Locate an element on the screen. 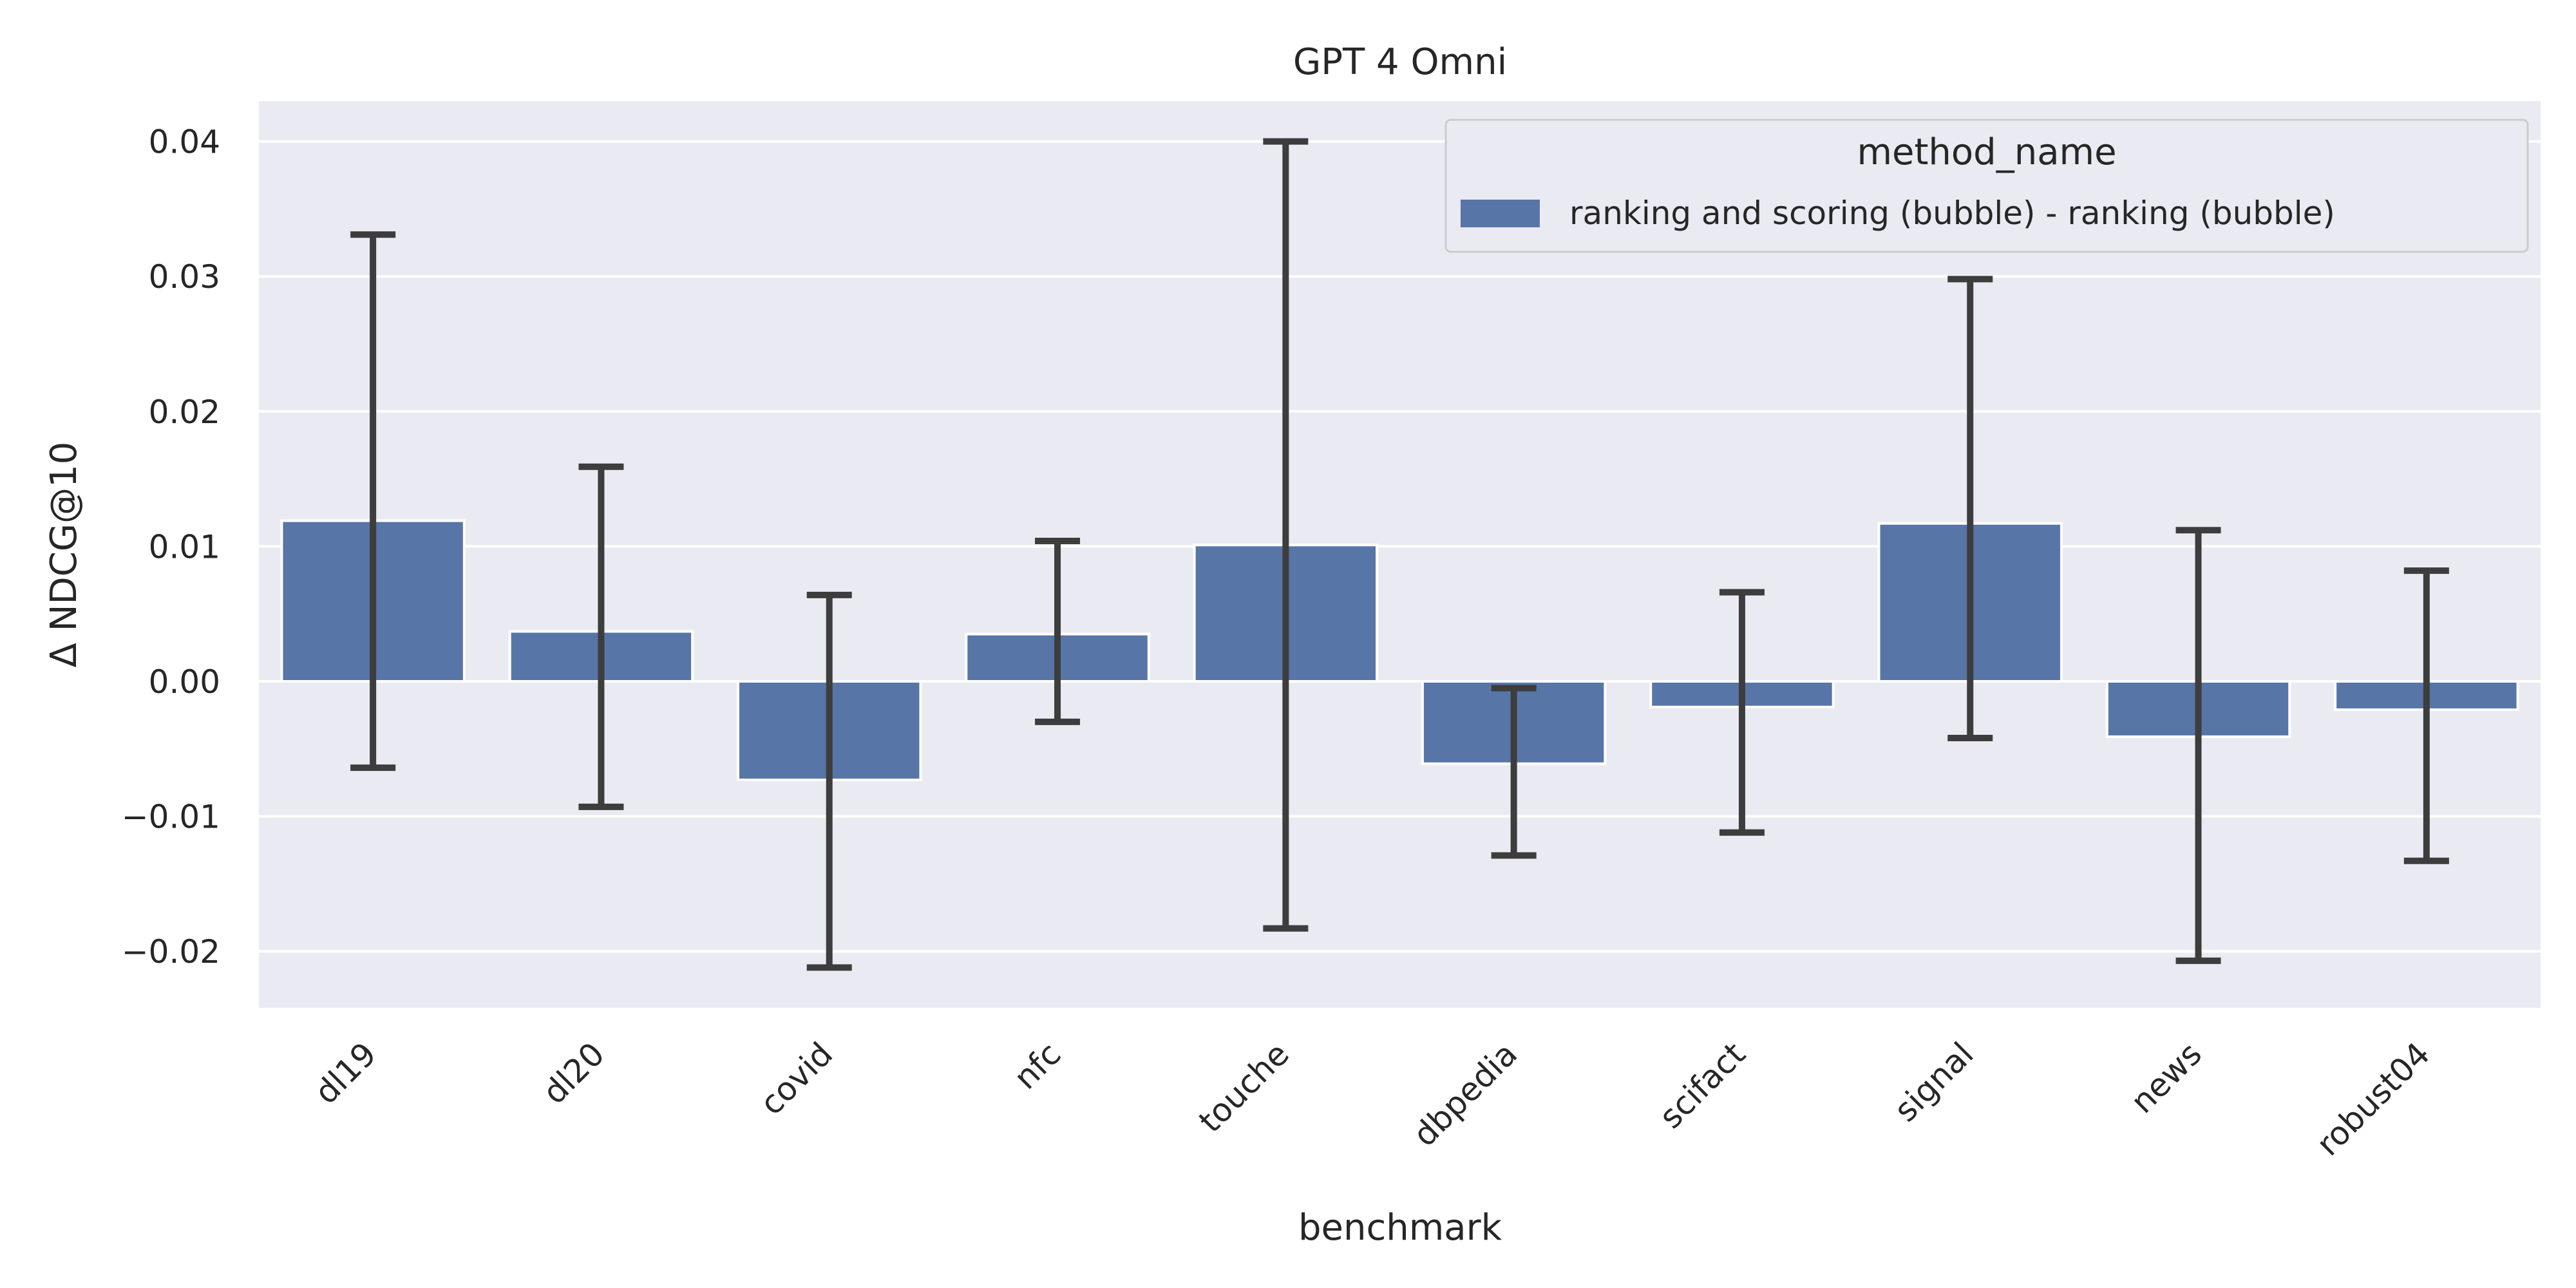 The width and height of the screenshot is (2576, 1288). x-axis-label: benchmark is located at coordinates (1400, 1228).